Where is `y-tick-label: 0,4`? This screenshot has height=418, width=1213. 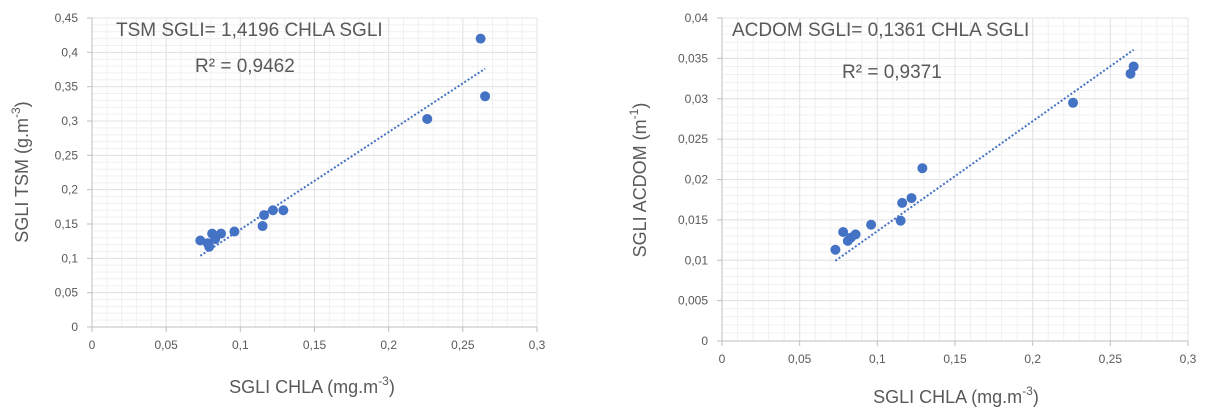
y-tick-label: 0,4 is located at coordinates (69, 52).